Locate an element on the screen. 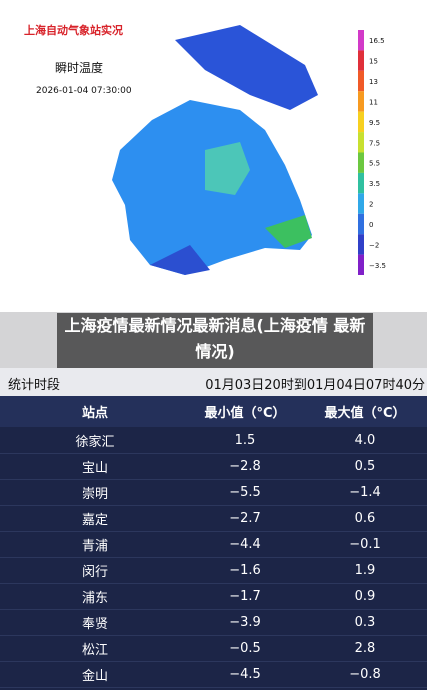 The width and height of the screenshot is (427, 690). colorbar-label: 13 is located at coordinates (373, 82).